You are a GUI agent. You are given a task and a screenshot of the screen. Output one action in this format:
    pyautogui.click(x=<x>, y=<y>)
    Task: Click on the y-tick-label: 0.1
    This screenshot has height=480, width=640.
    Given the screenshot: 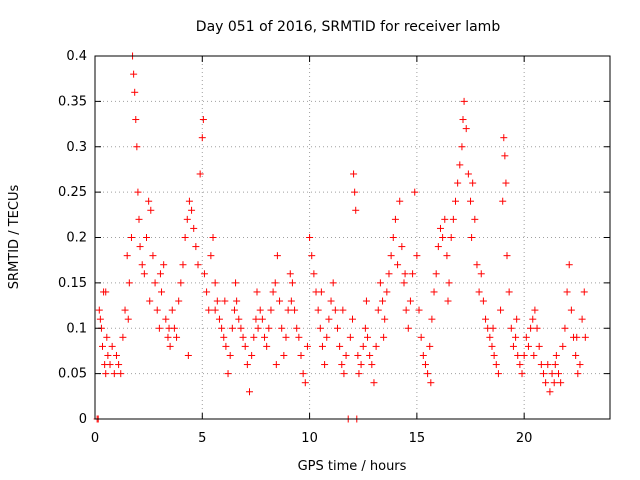 What is the action you would take?
    pyautogui.click(x=76, y=328)
    